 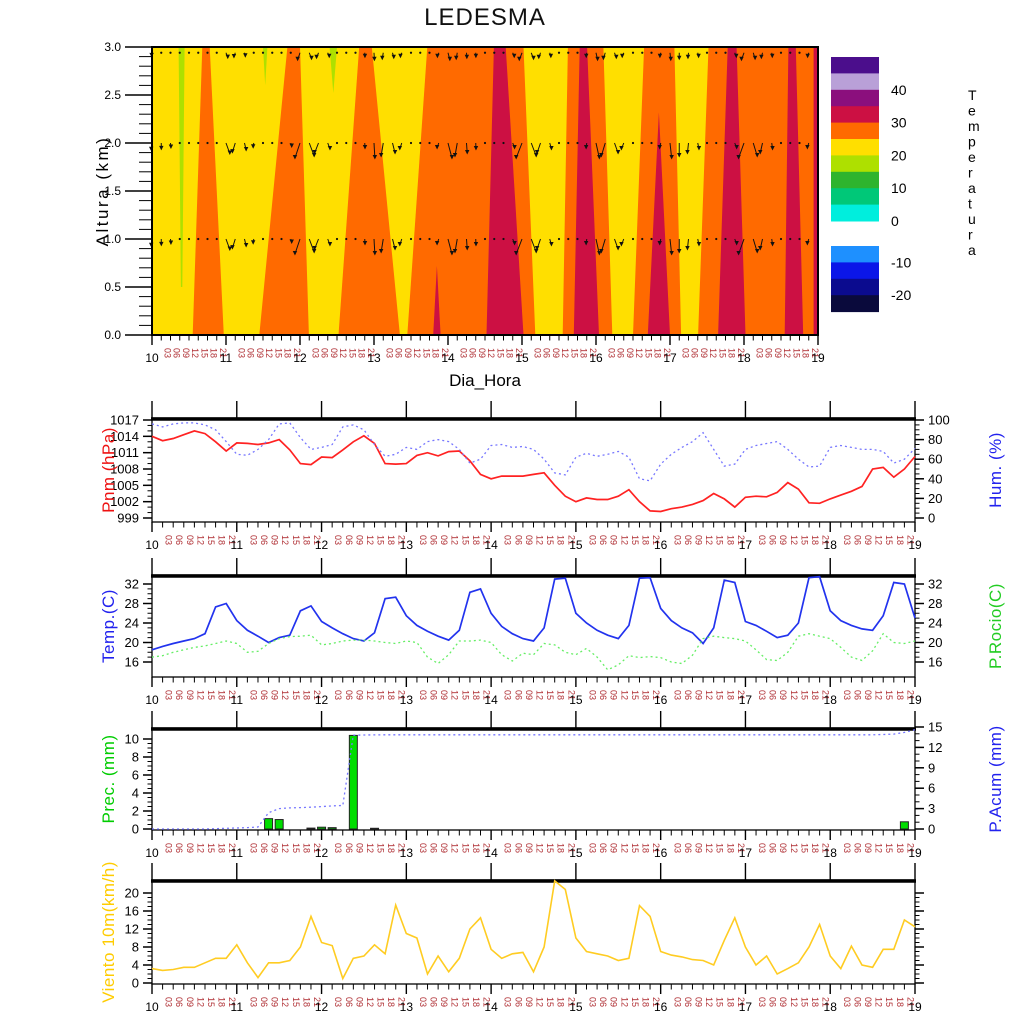 I want to click on svg-text: 2.5, so click(x=112, y=95).